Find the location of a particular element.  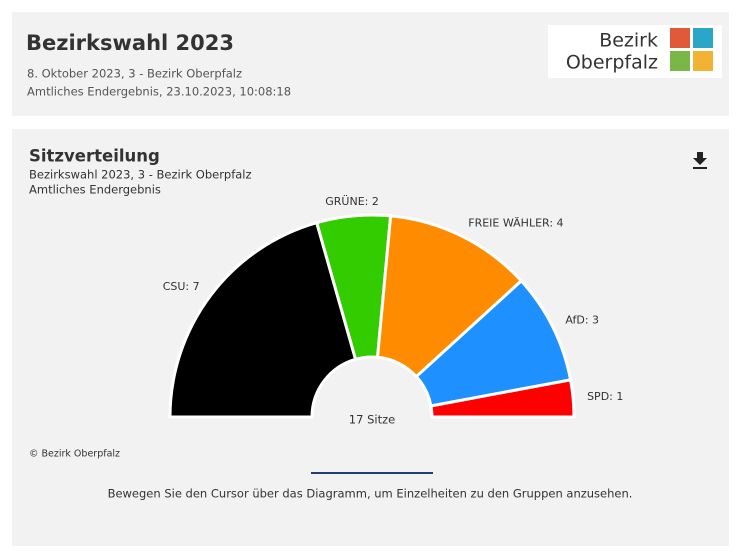

slice-label: AfD: 3 is located at coordinates (582, 320).